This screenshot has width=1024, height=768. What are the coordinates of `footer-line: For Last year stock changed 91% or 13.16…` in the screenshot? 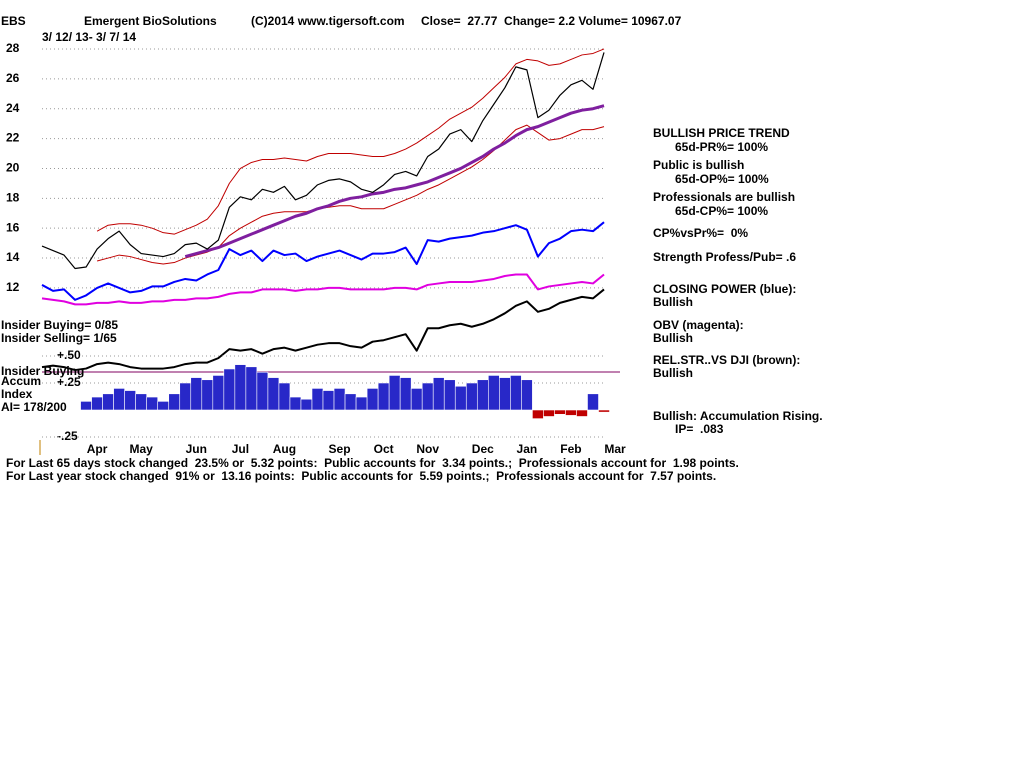 It's located at (361, 476).